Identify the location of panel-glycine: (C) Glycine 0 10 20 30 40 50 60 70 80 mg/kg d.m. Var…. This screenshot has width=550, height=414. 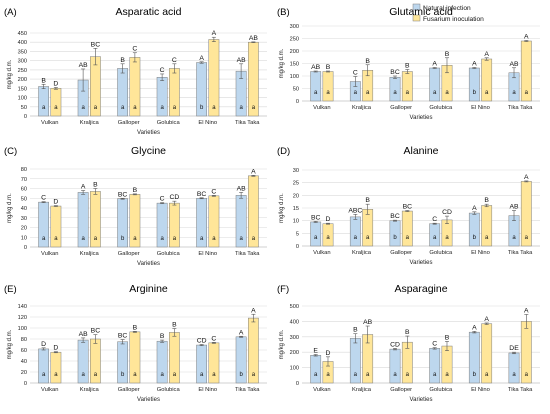
(135, 206).